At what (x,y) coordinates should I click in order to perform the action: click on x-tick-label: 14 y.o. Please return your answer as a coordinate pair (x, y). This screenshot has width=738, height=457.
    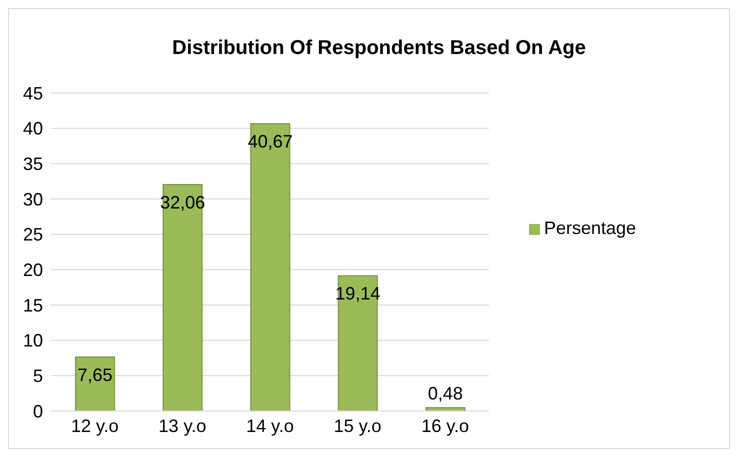
    Looking at the image, I should click on (270, 426).